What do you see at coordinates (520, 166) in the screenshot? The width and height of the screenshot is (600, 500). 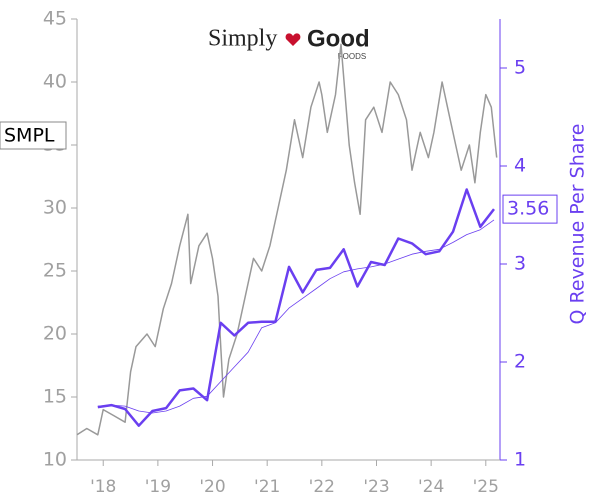 I see `y2-tick-label: 4` at bounding box center [520, 166].